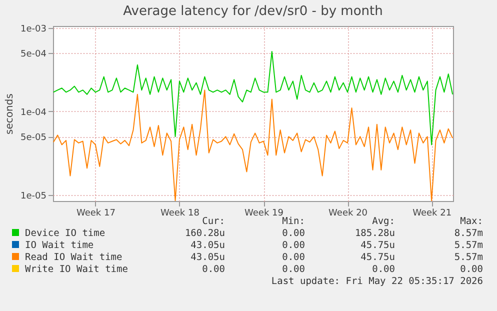 The height and width of the screenshot is (311, 497). I want to click on y-tick-label: 1e-03, so click(33, 29).